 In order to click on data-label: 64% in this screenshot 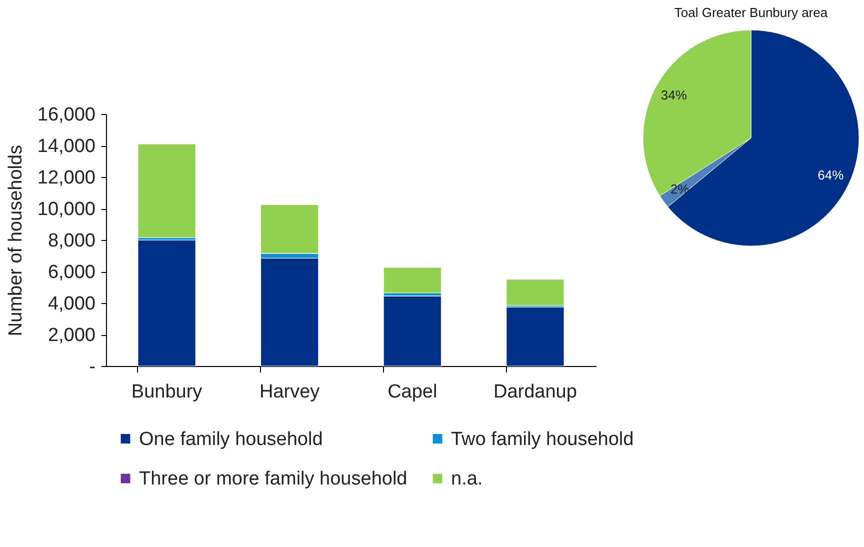, I will do `click(831, 174)`.